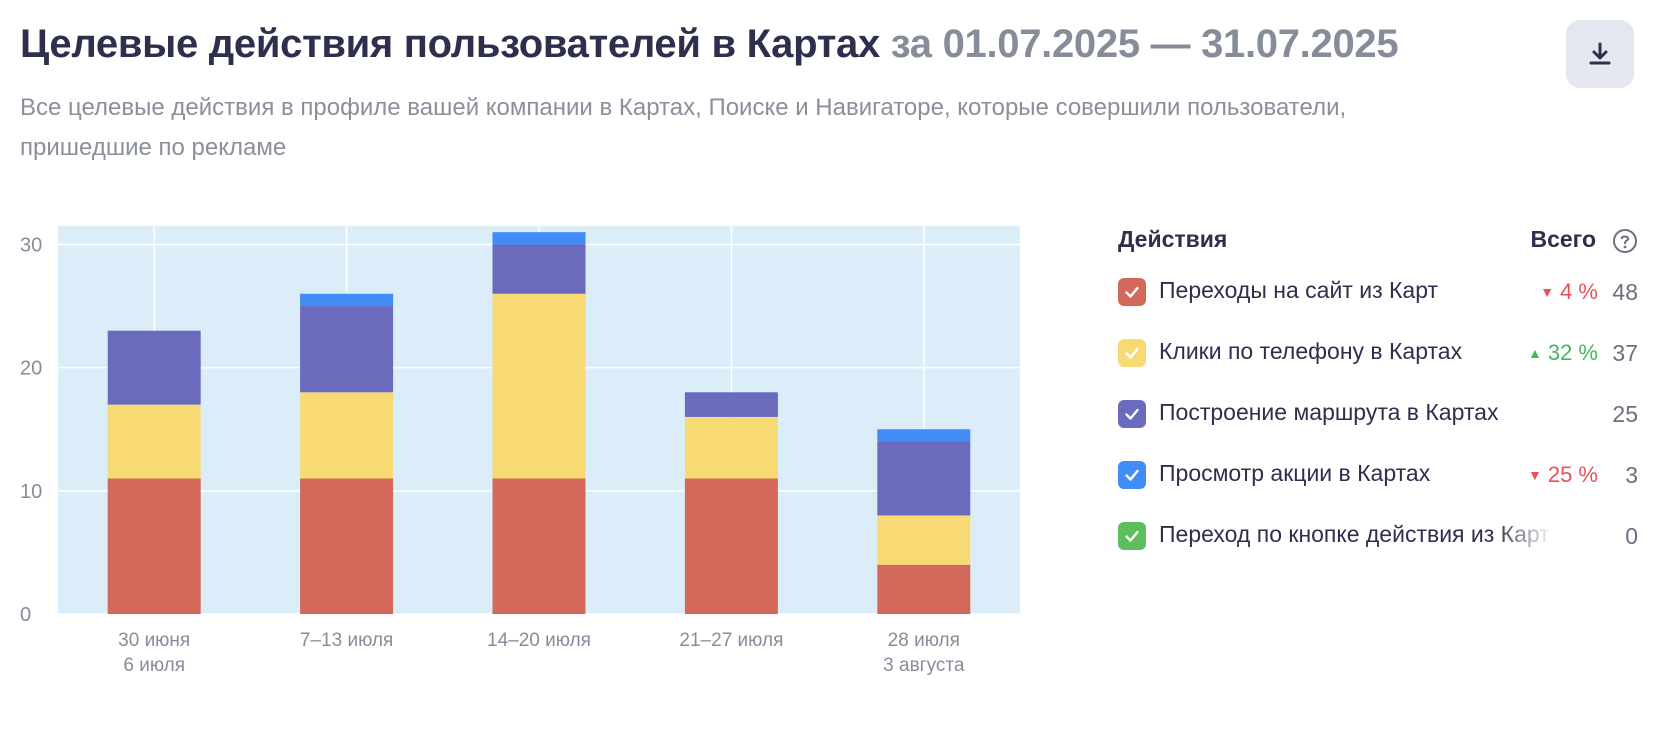  Describe the element at coordinates (1329, 412) in the screenshot. I see `legend-item-label: Построение маршрута в Картах` at that location.